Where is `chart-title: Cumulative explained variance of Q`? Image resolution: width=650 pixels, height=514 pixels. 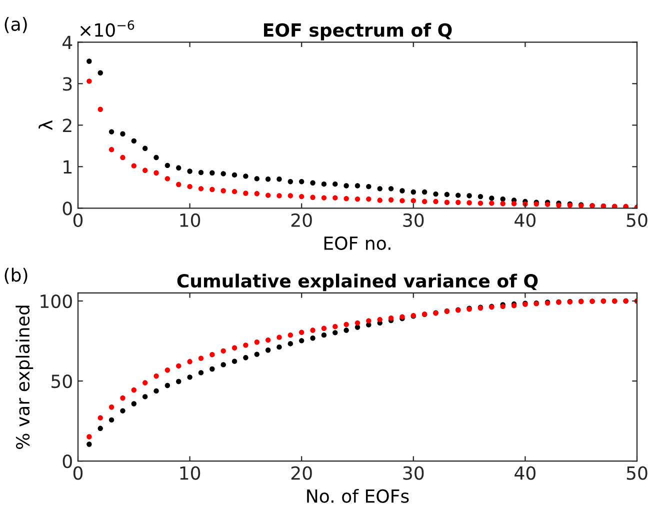
chart-title: Cumulative explained variance of Q is located at coordinates (357, 283).